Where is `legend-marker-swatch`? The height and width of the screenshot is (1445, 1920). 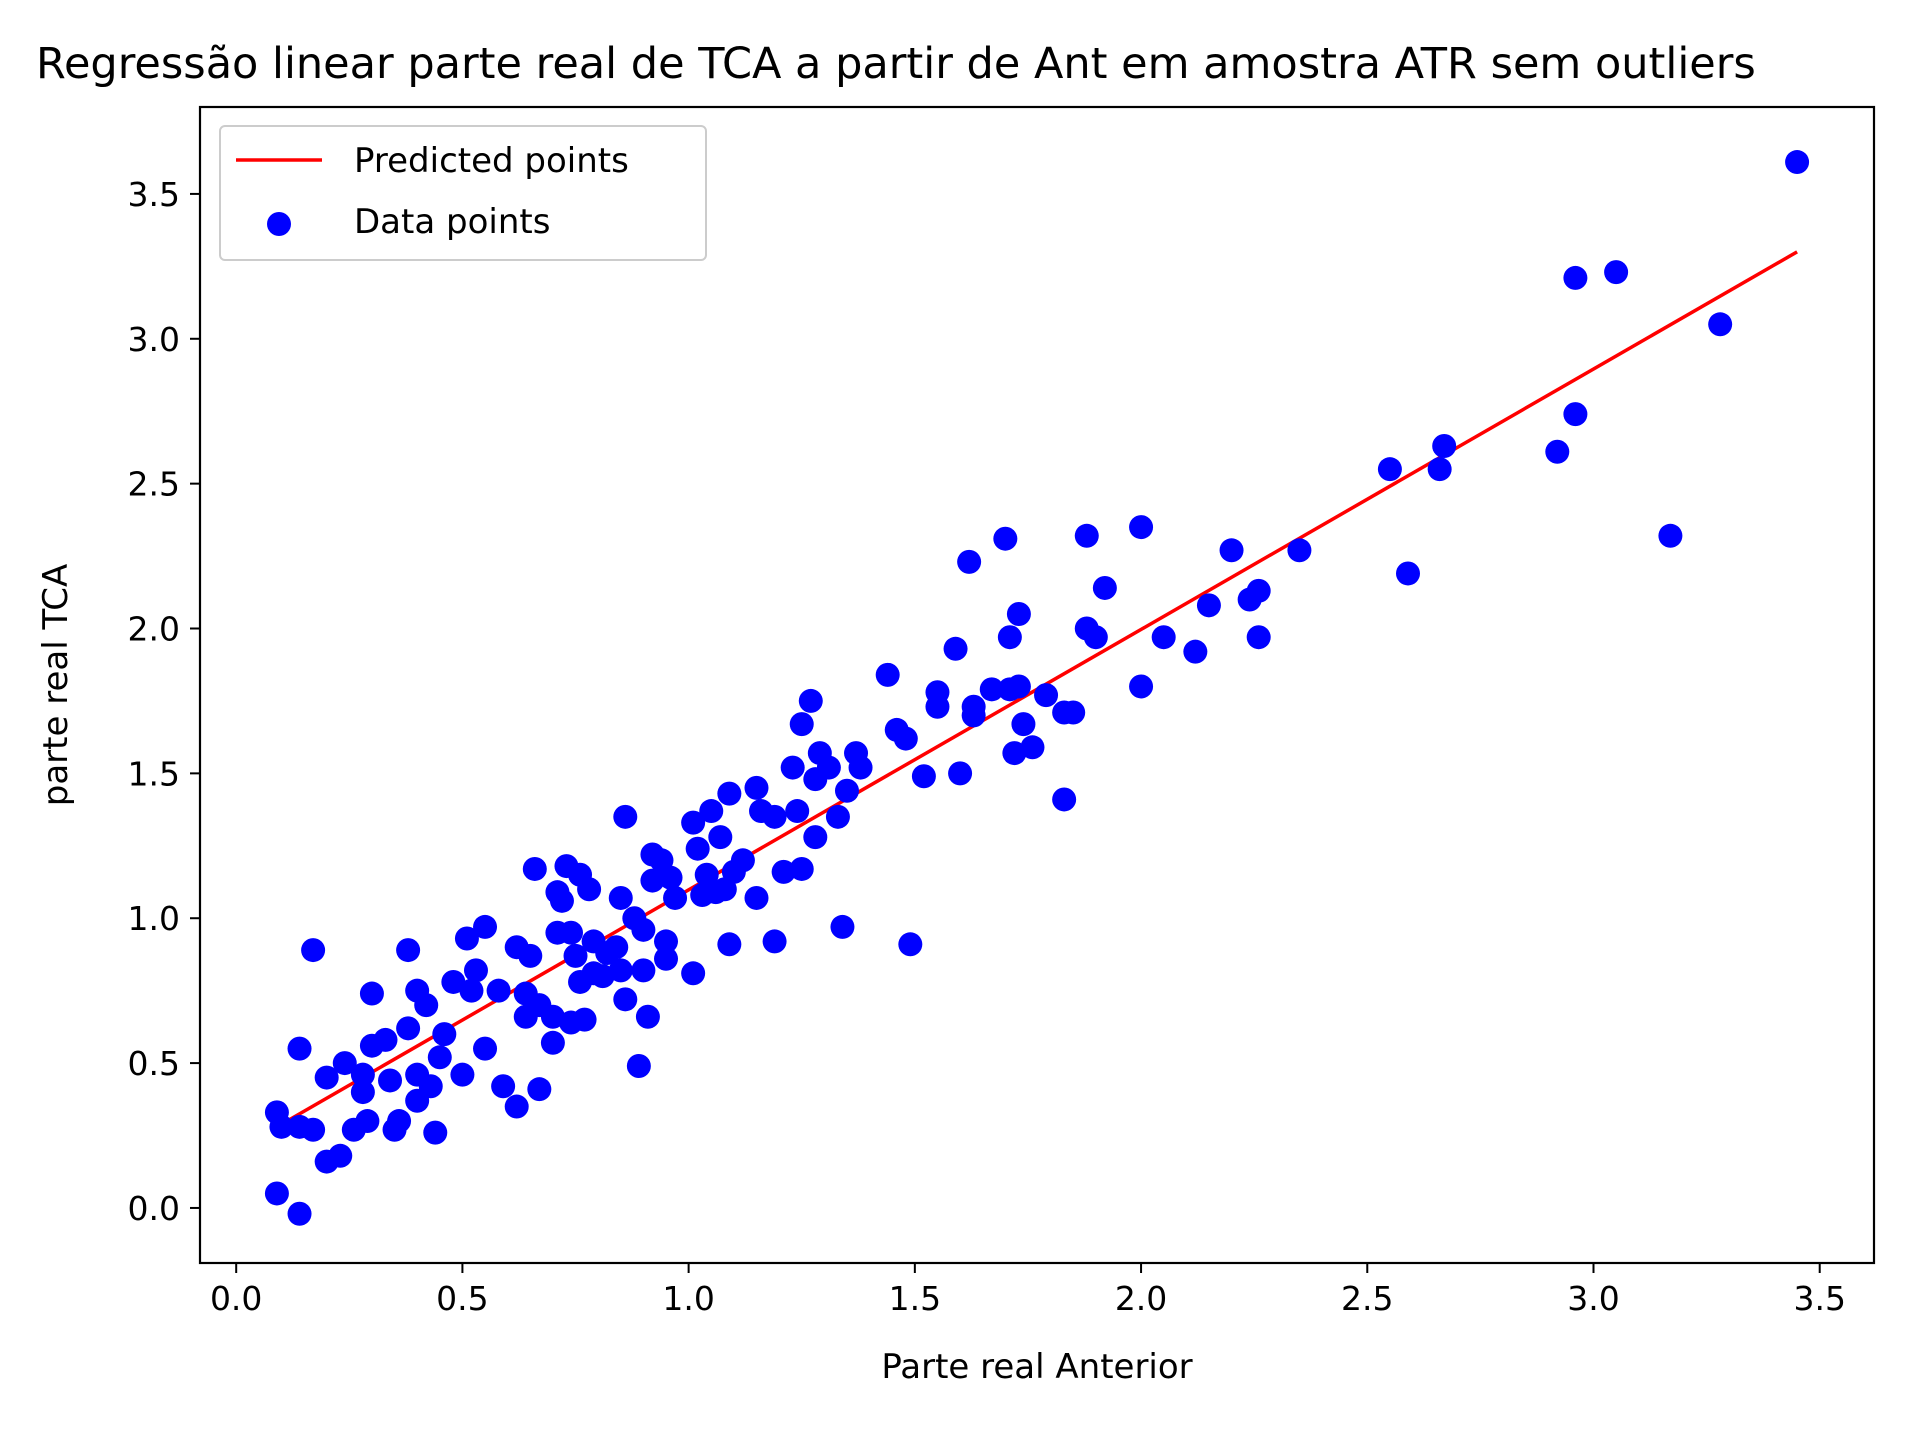 legend-marker-swatch is located at coordinates (279, 224).